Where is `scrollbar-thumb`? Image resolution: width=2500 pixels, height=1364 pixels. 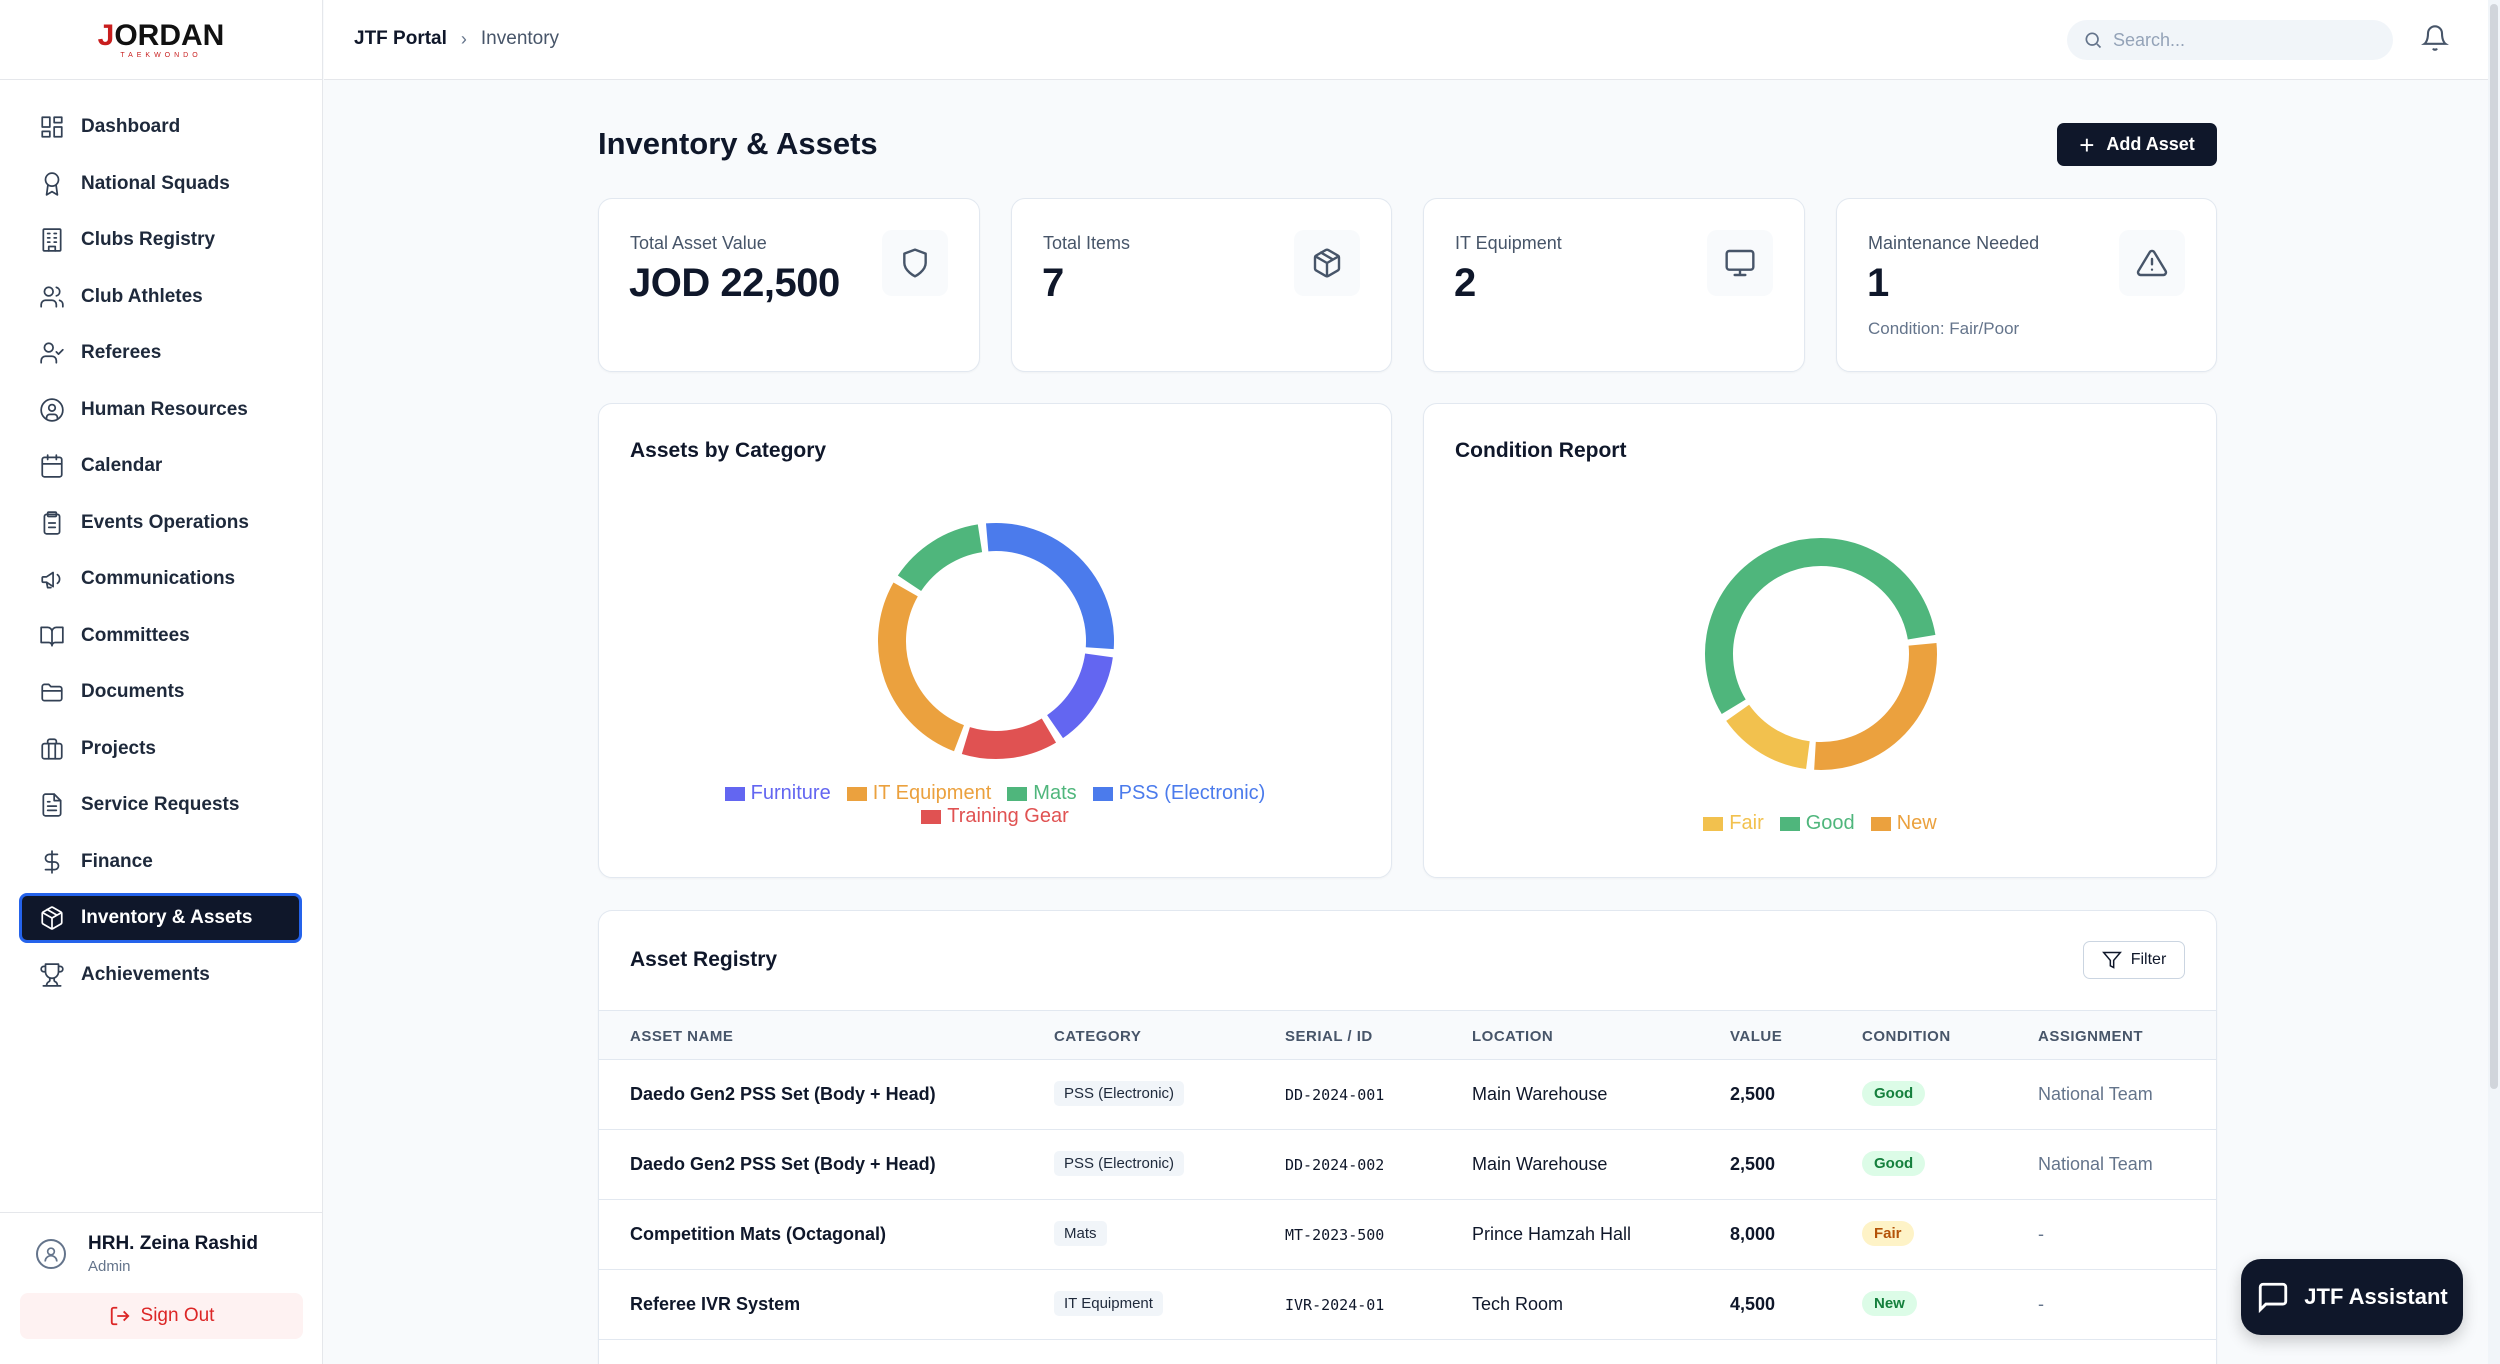 scrollbar-thumb is located at coordinates (2494, 546).